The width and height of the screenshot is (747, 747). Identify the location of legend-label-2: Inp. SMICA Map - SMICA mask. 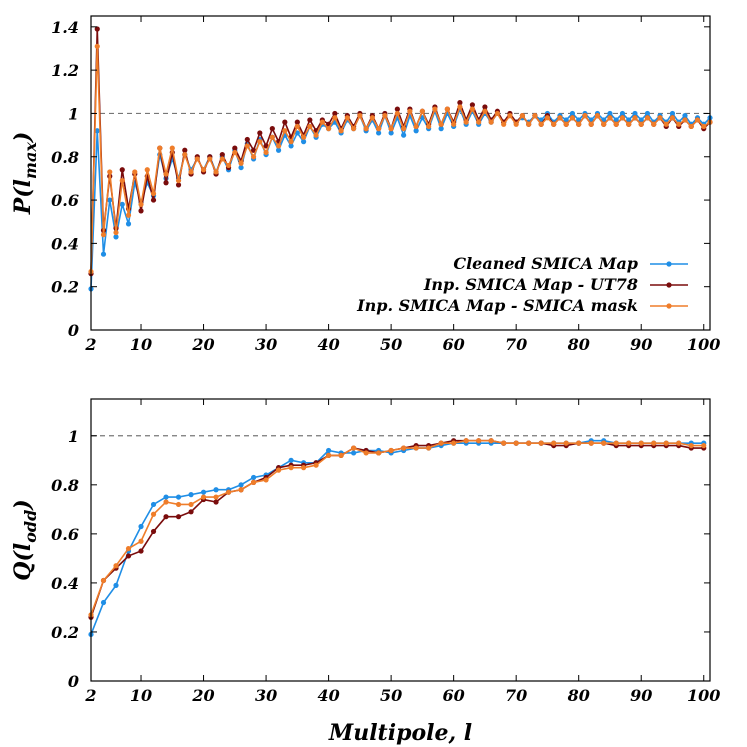
(497, 305).